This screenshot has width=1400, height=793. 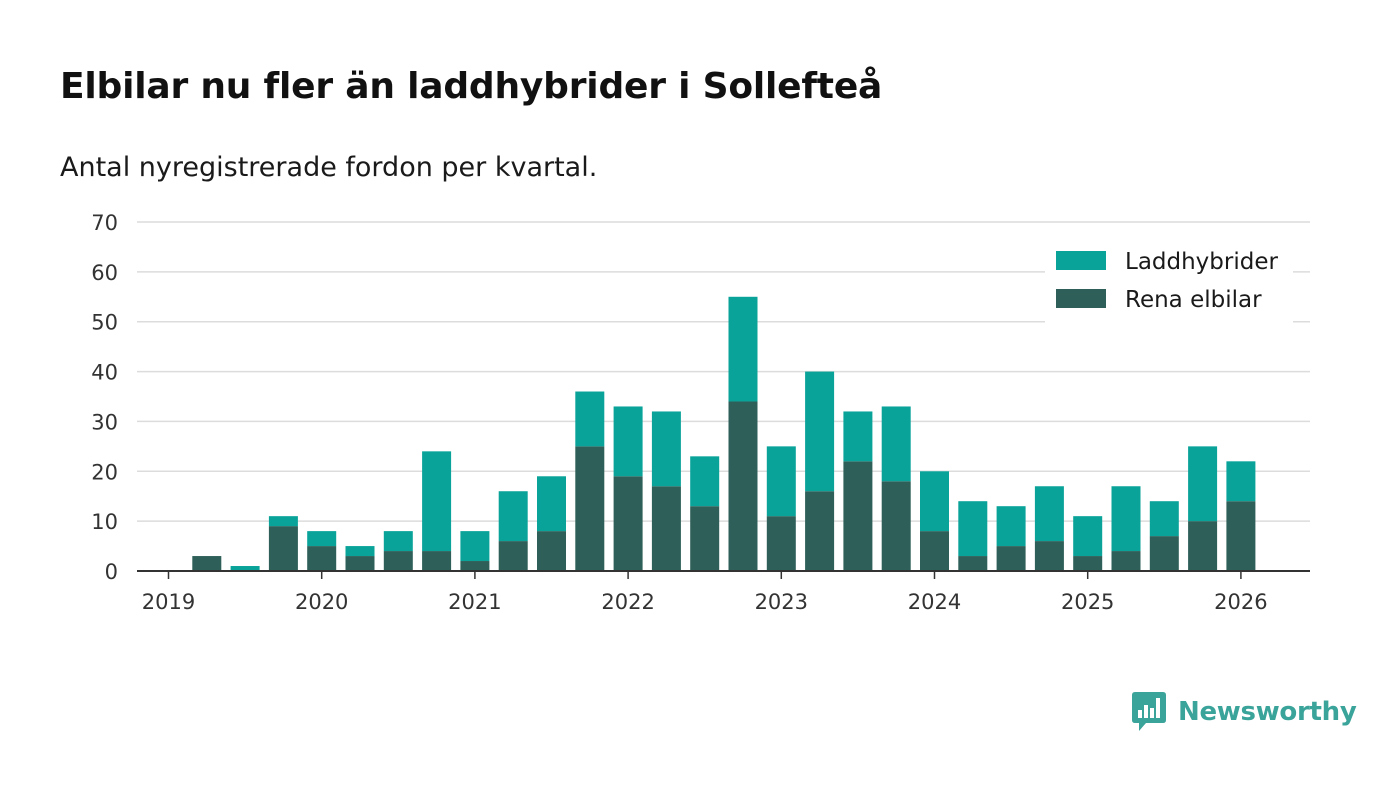 What do you see at coordinates (934, 602) in the screenshot?
I see `x-tick-label: 2024` at bounding box center [934, 602].